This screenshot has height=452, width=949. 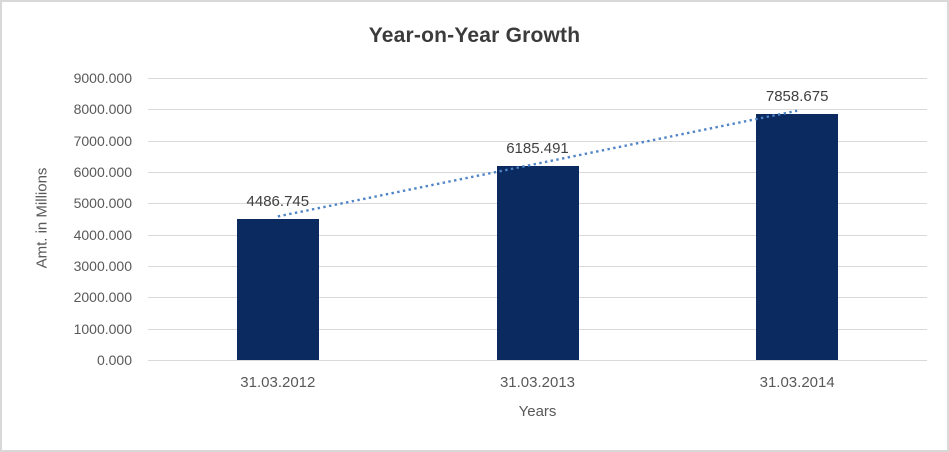 I want to click on x-axis-title: Years, so click(x=537, y=411).